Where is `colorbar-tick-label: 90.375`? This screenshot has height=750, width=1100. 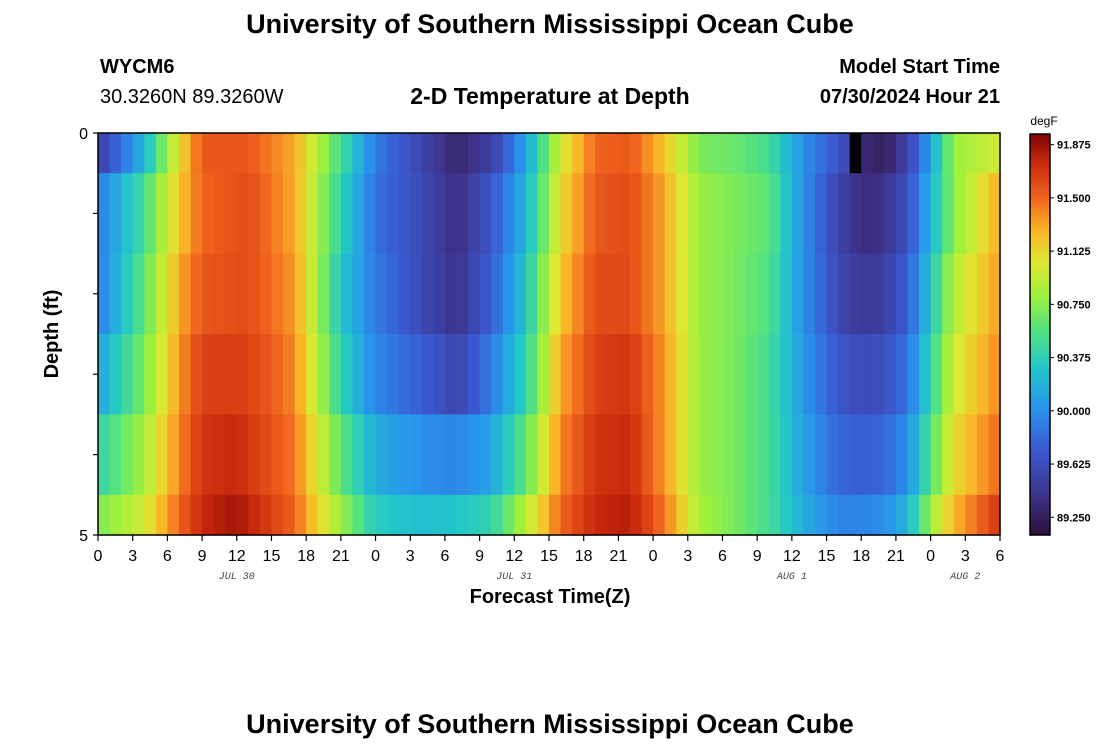
colorbar-tick-label: 90.375 is located at coordinates (1074, 359).